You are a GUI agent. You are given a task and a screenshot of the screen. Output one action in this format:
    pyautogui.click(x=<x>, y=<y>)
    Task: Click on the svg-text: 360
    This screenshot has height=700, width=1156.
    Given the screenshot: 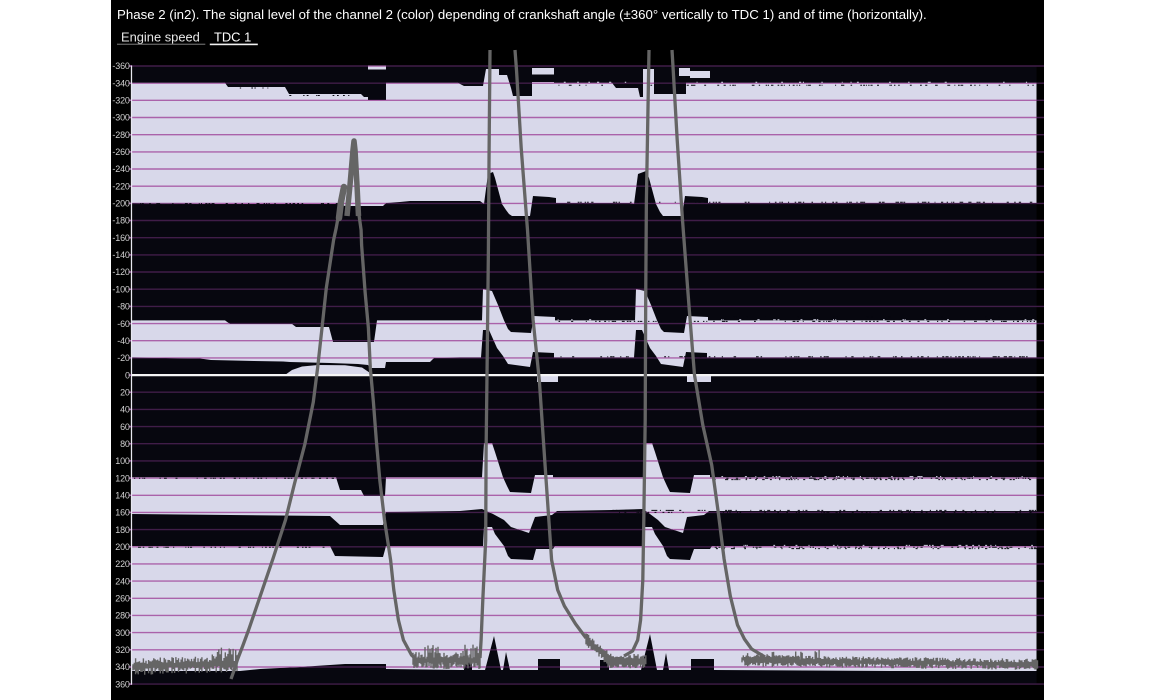 What is the action you would take?
    pyautogui.click(x=122, y=684)
    